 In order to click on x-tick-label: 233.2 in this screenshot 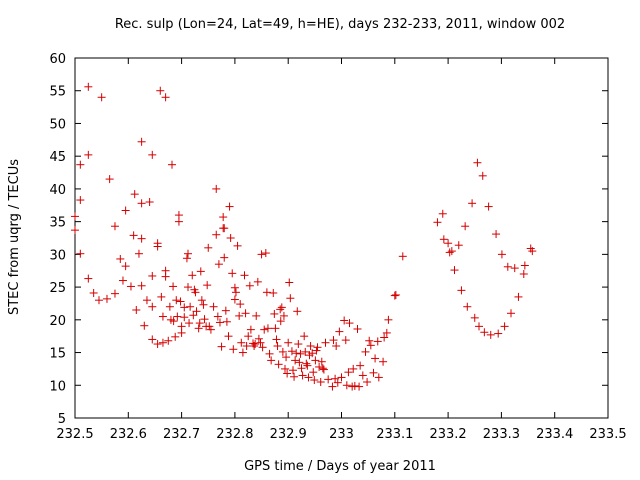, I will do `click(447, 434)`.